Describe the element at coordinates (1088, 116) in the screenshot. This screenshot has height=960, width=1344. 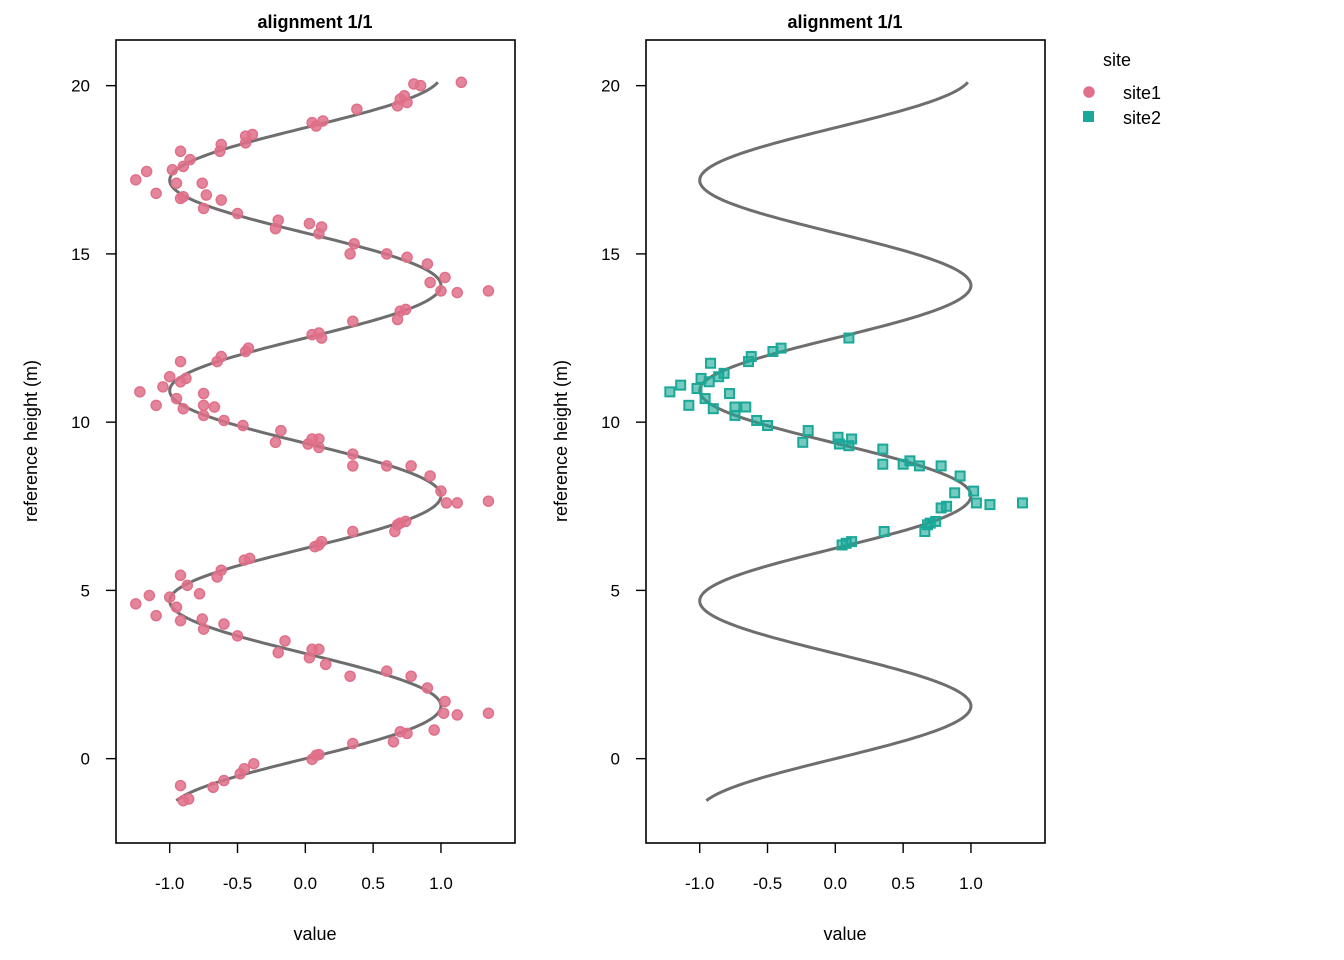
I see `legend-marker-square` at that location.